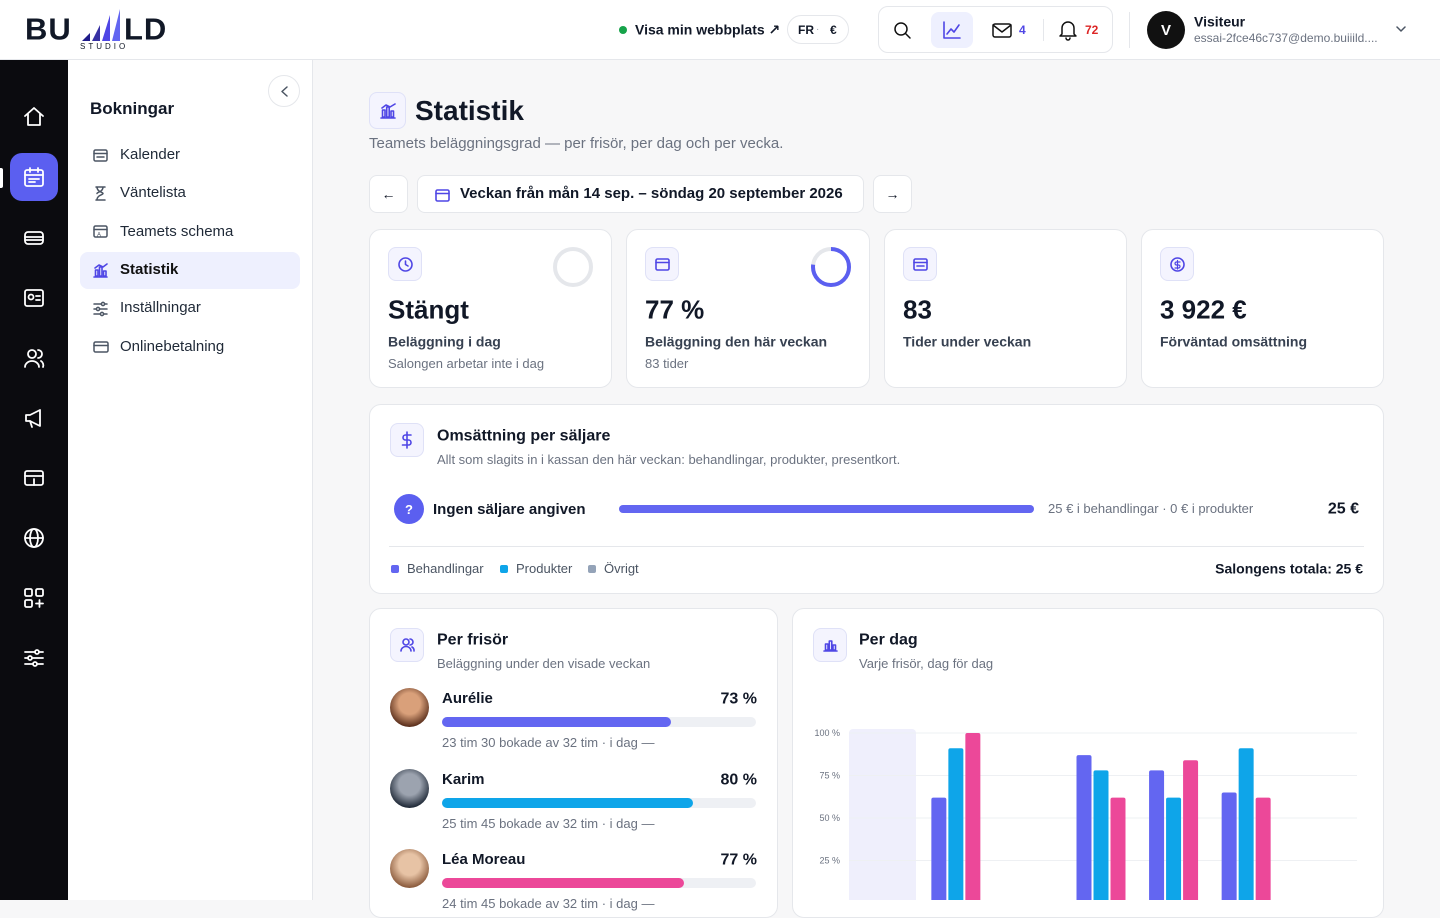  What do you see at coordinates (524, 436) in the screenshot?
I see `revenue-title: Omsättning per säljare` at bounding box center [524, 436].